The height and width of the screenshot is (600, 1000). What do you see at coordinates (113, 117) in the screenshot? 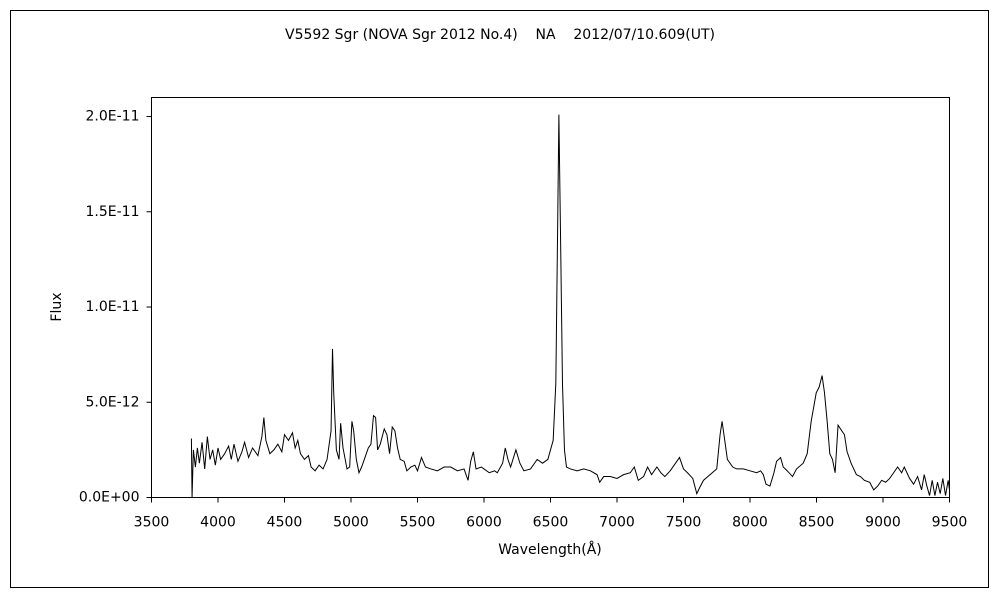
I see `y-tick-label: 2.0E-11` at bounding box center [113, 117].